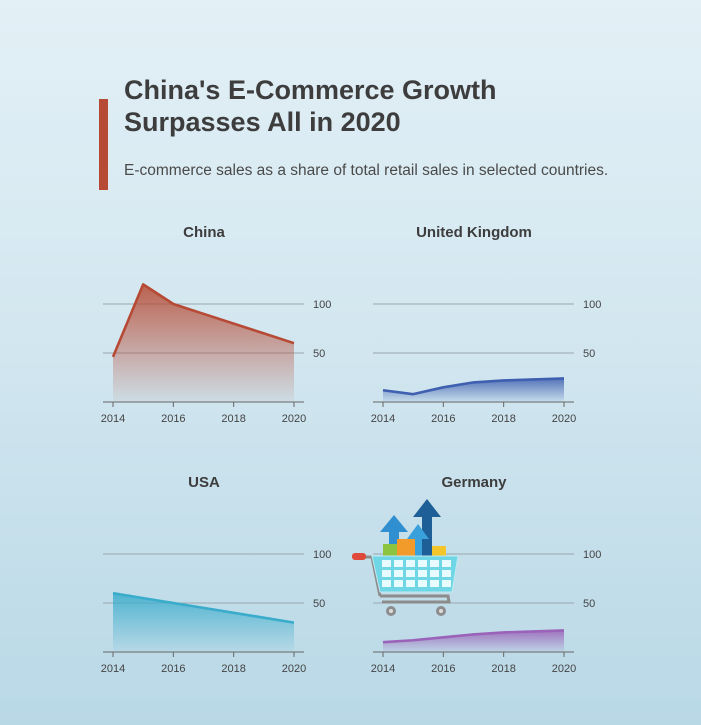  What do you see at coordinates (503, 419) in the screenshot?
I see `x-tick-label-2018-uk: 2018` at bounding box center [503, 419].